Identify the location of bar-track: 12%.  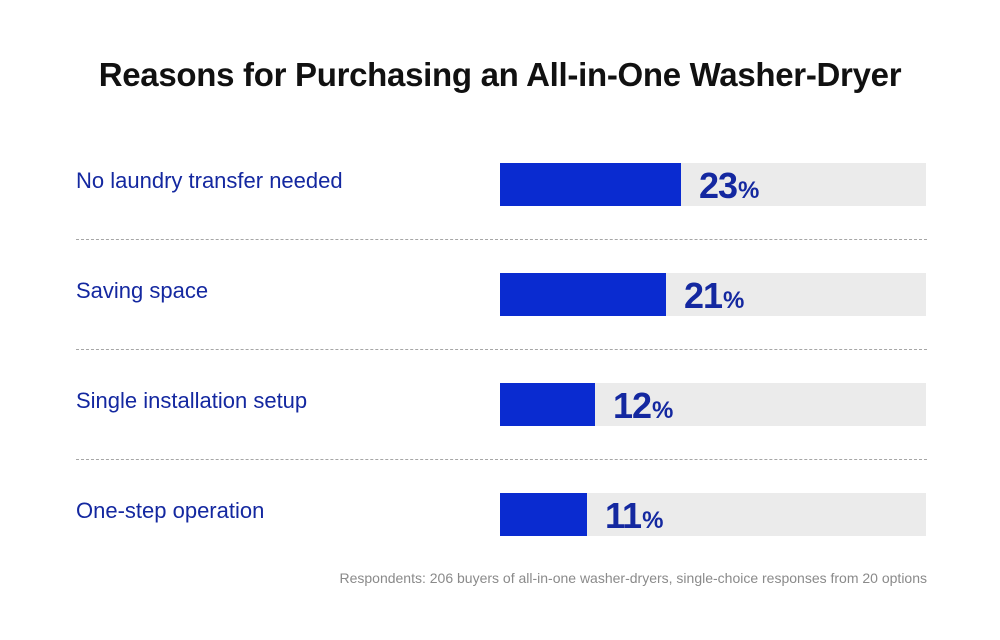
(713, 404).